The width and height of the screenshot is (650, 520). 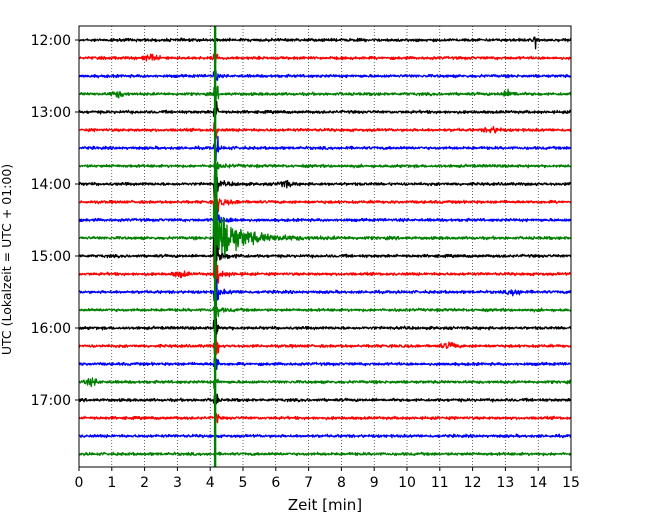 What do you see at coordinates (325, 505) in the screenshot?
I see `x-axis-label: Zeit [min]` at bounding box center [325, 505].